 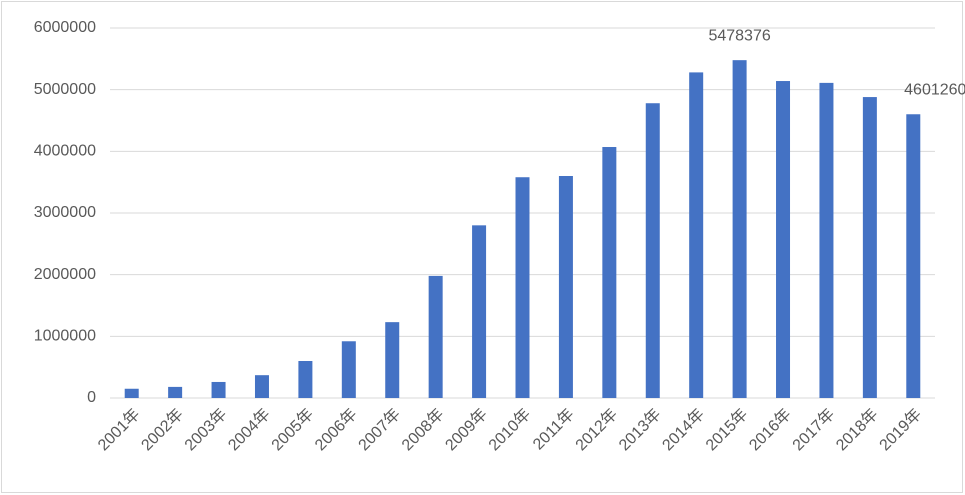 I want to click on y-tick-label: 2000000, so click(x=65, y=274).